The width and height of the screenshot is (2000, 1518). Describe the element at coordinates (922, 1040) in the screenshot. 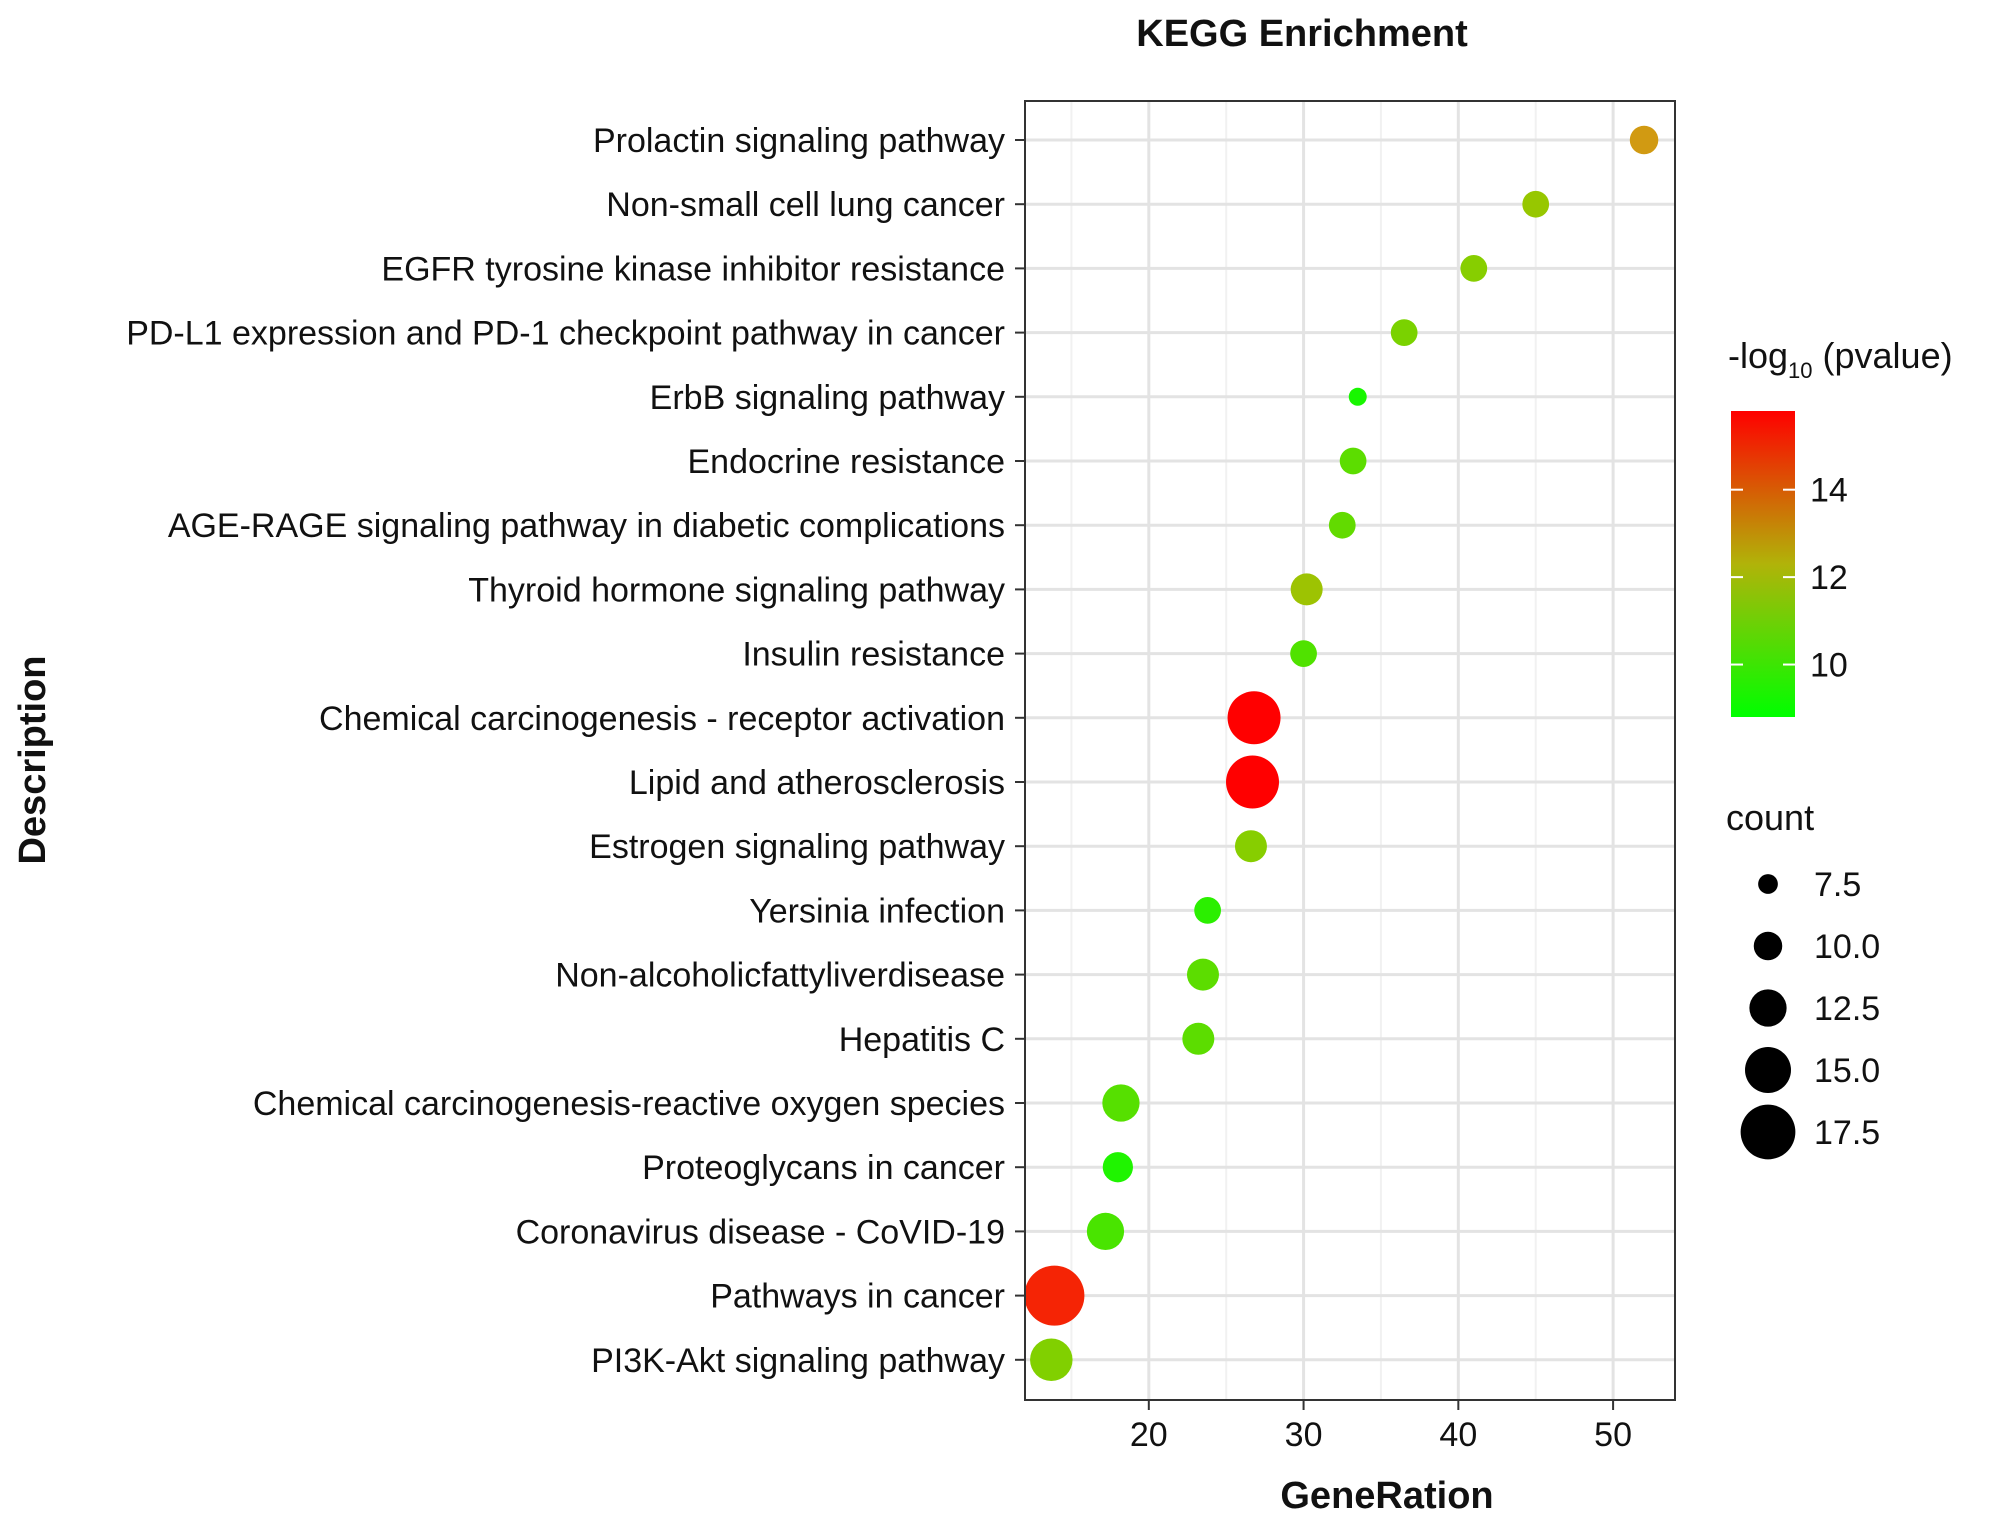

I see `category-label: Hepatitis C` at that location.